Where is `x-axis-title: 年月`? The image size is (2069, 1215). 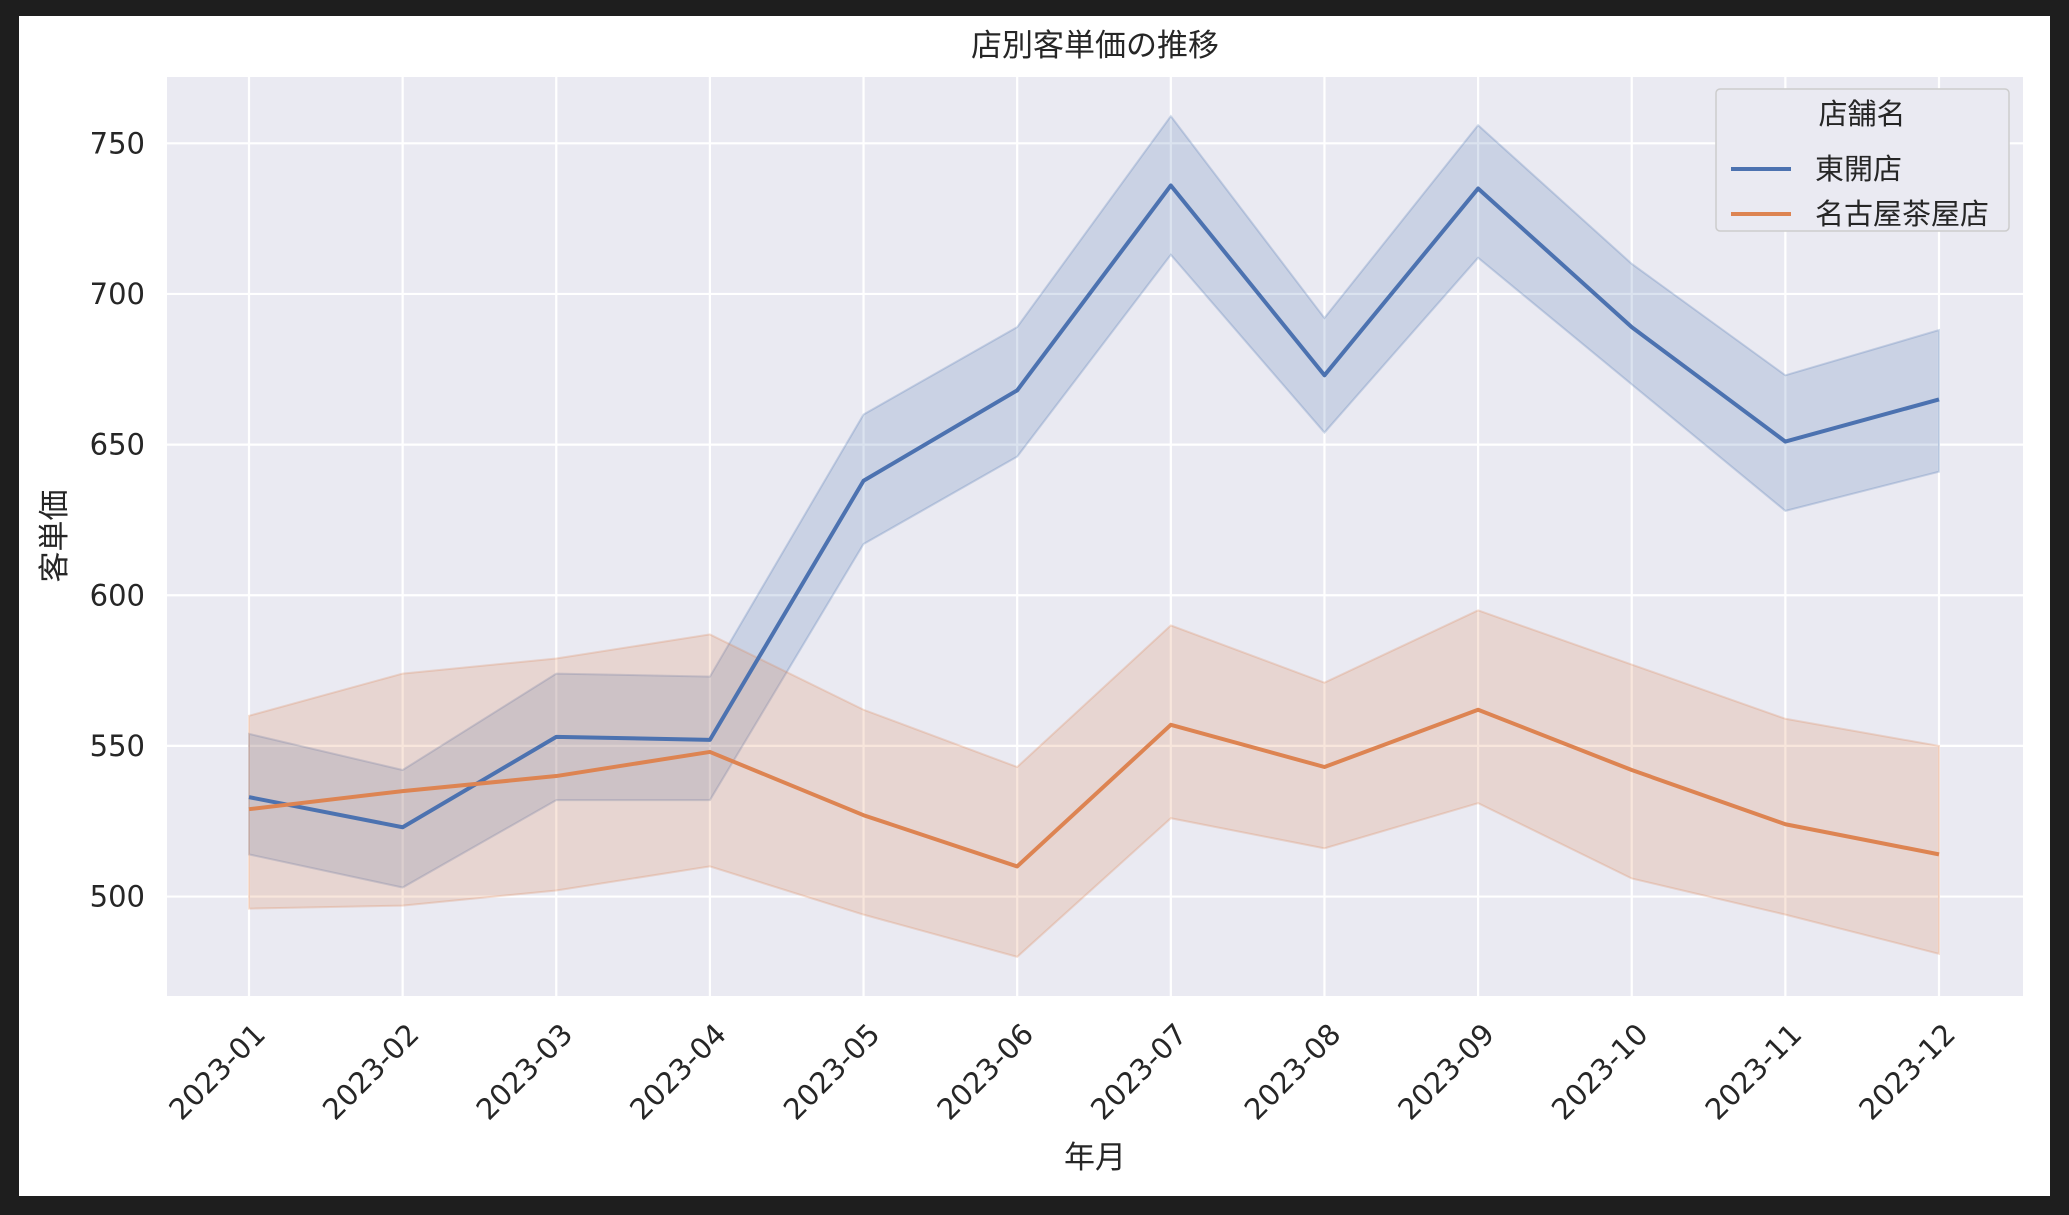
x-axis-title: 年月 is located at coordinates (1095, 1158).